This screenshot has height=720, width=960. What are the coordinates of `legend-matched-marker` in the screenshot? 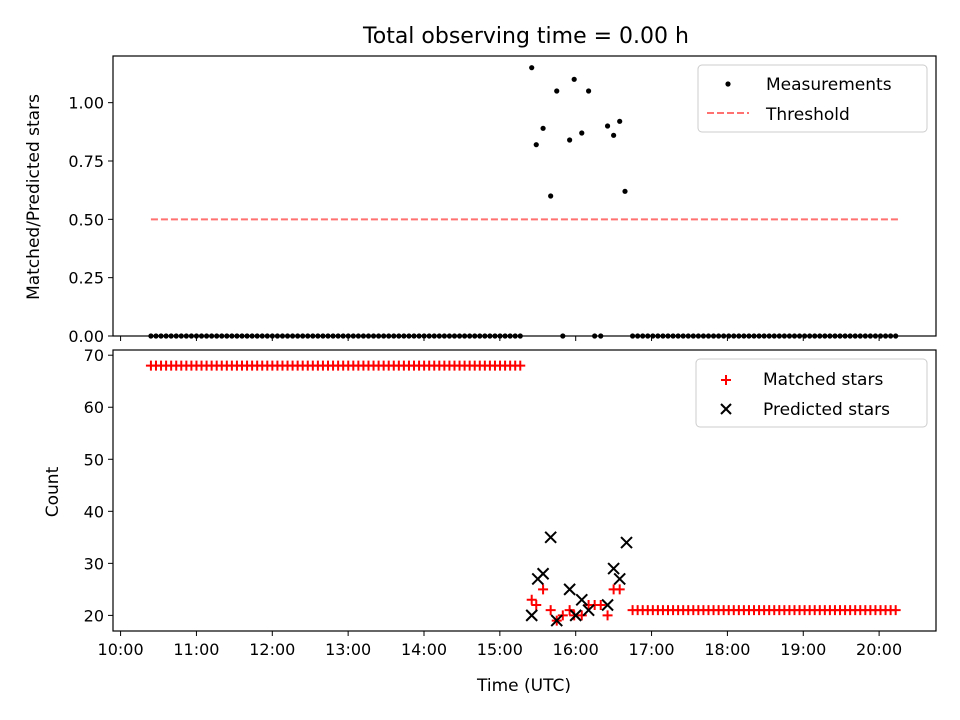 It's located at (726, 380).